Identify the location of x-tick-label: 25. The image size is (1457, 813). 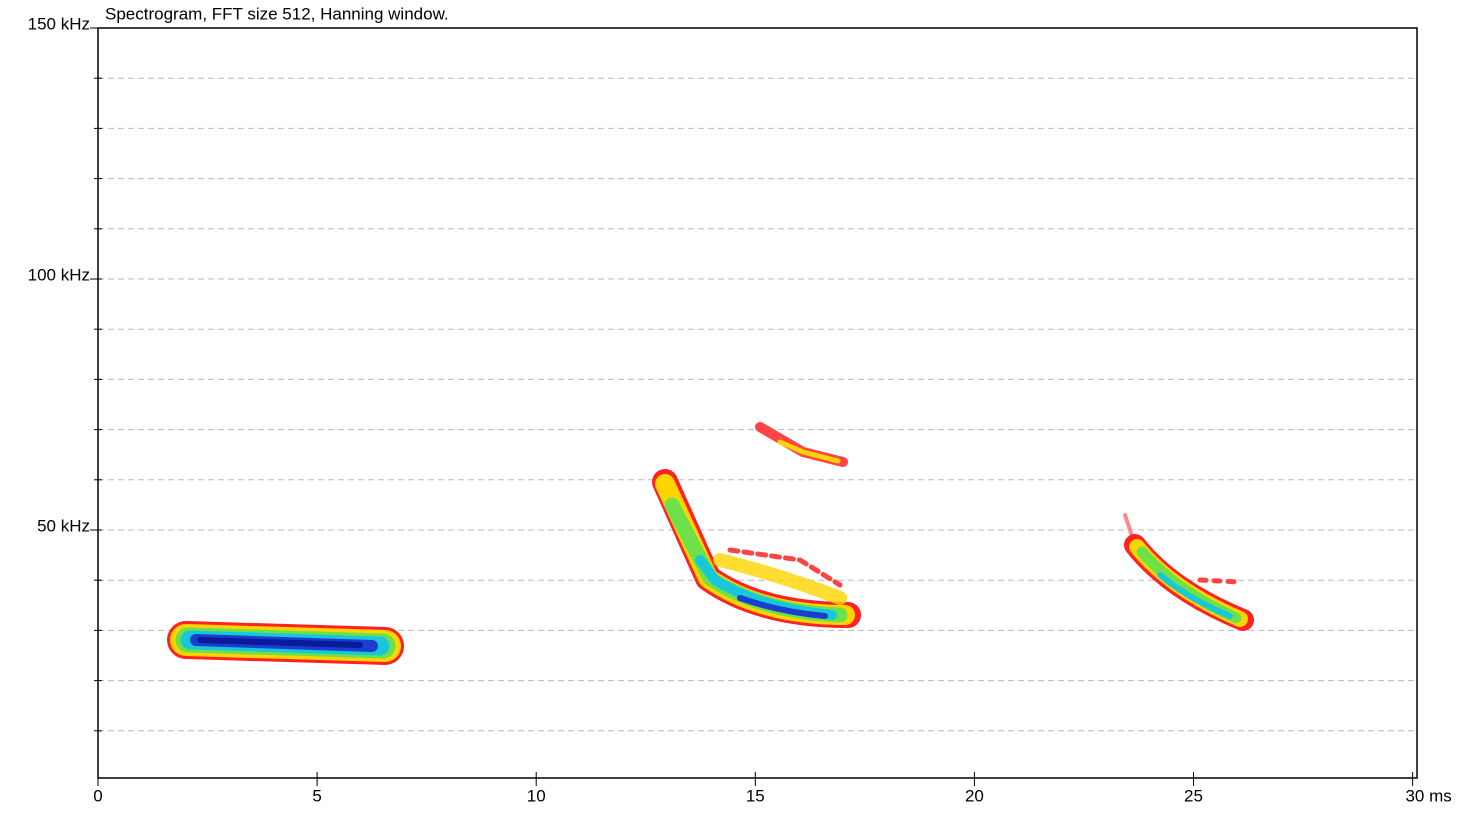
(1193, 795).